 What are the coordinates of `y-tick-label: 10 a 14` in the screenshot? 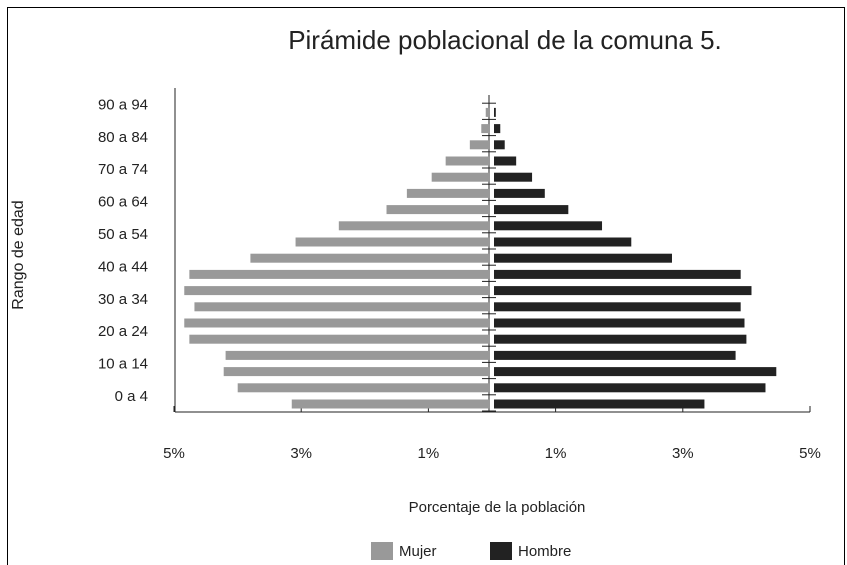 It's located at (123, 364).